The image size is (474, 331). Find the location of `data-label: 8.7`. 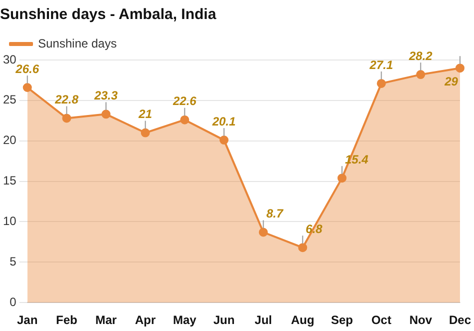

data-label: 8.7 is located at coordinates (275, 213).